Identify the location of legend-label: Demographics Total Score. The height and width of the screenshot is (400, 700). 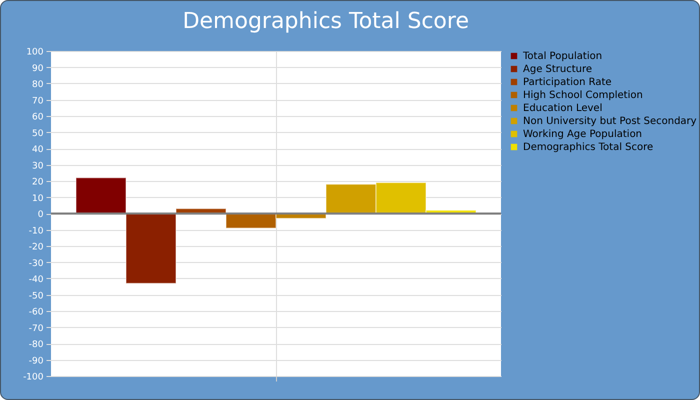
(588, 147).